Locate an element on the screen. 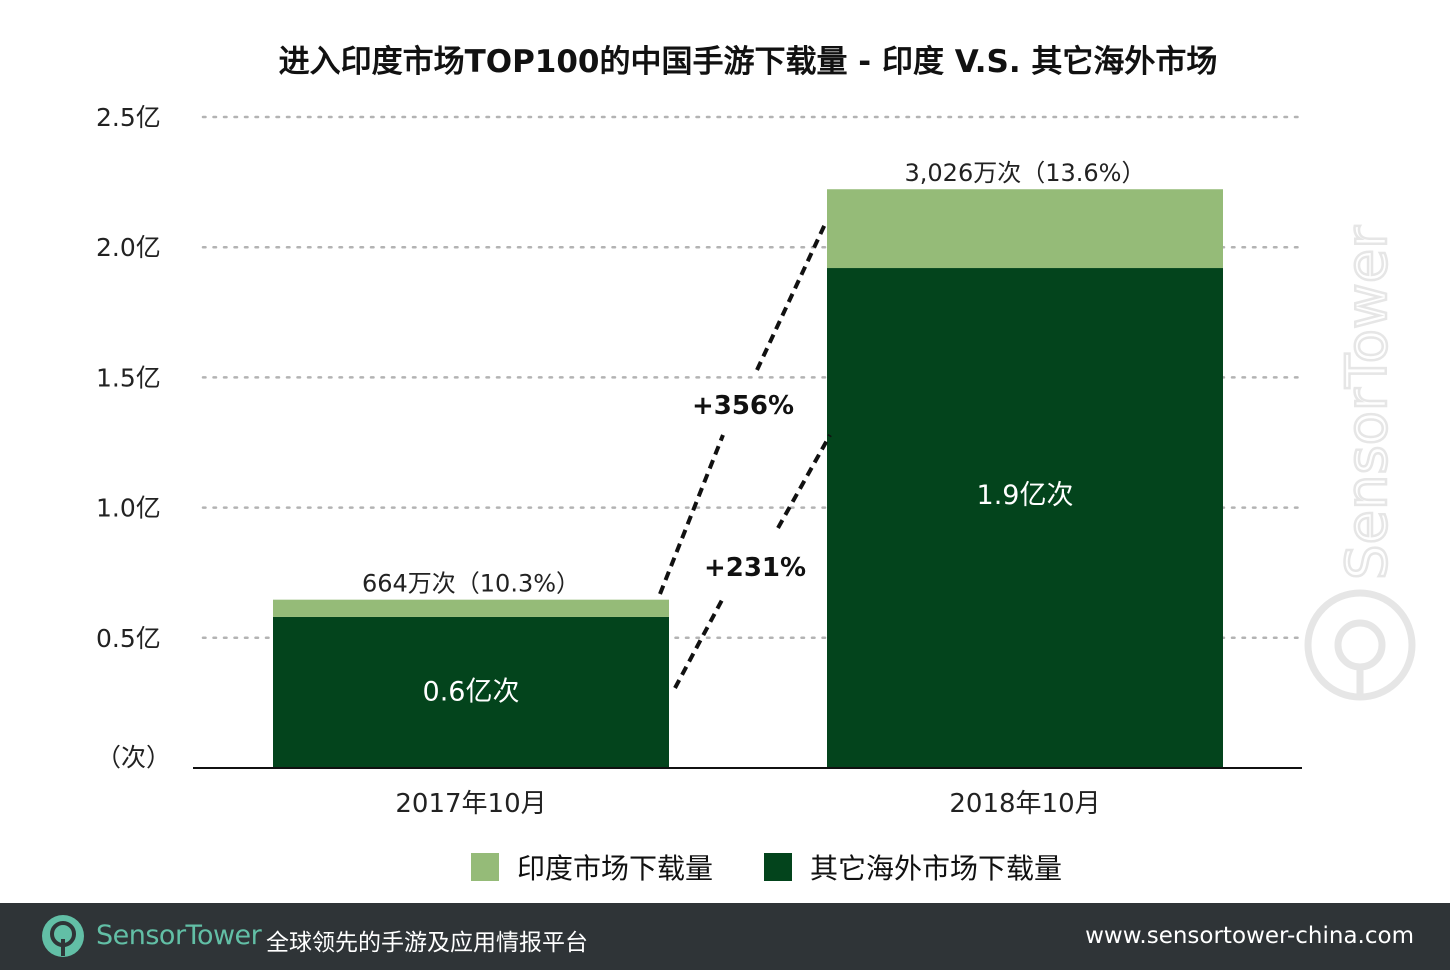 The width and height of the screenshot is (1450, 970). x-tick-label: 2018年10月 is located at coordinates (1024, 804).